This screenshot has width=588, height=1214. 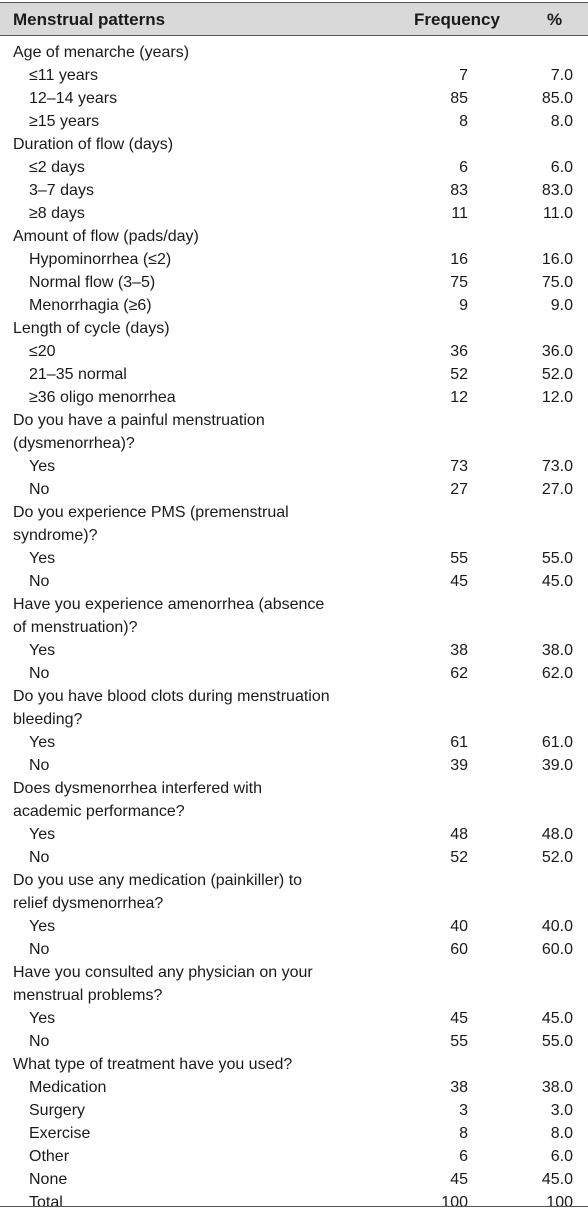 What do you see at coordinates (557, 1179) in the screenshot?
I see `row-percent: 45.0` at bounding box center [557, 1179].